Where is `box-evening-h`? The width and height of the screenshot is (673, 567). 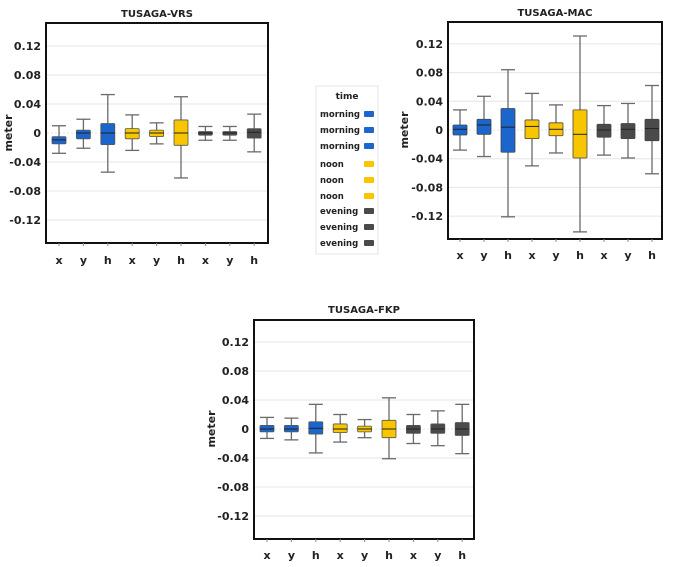 box-evening-h is located at coordinates (254, 133).